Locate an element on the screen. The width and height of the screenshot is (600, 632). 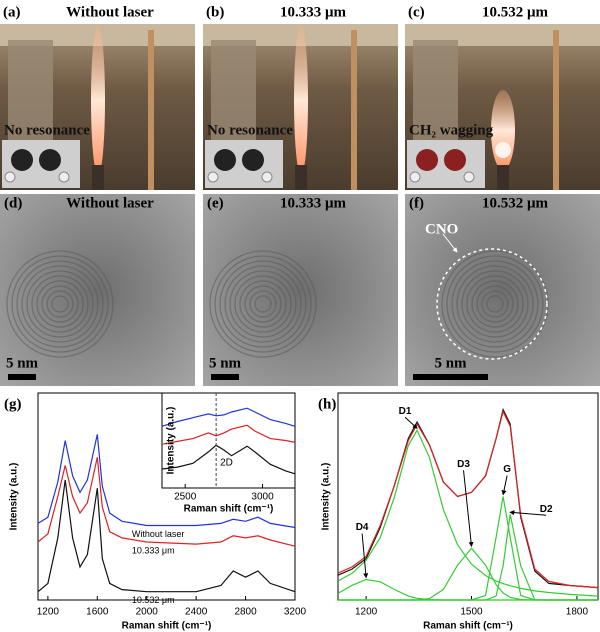
marker-label: 2D is located at coordinates (226, 463).